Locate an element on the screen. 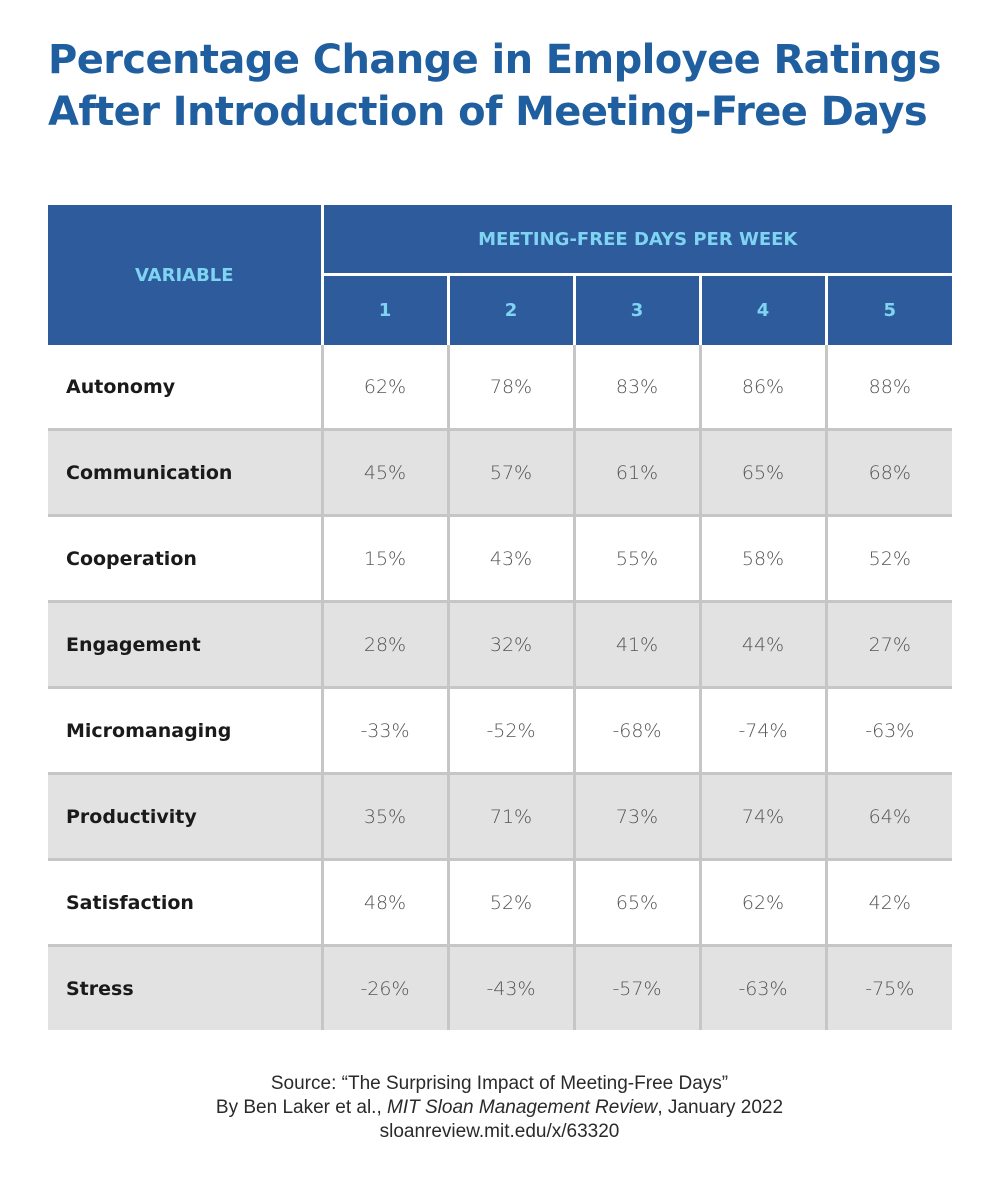 This screenshot has height=1200, width=999. value-cell: -33% is located at coordinates (386, 731).